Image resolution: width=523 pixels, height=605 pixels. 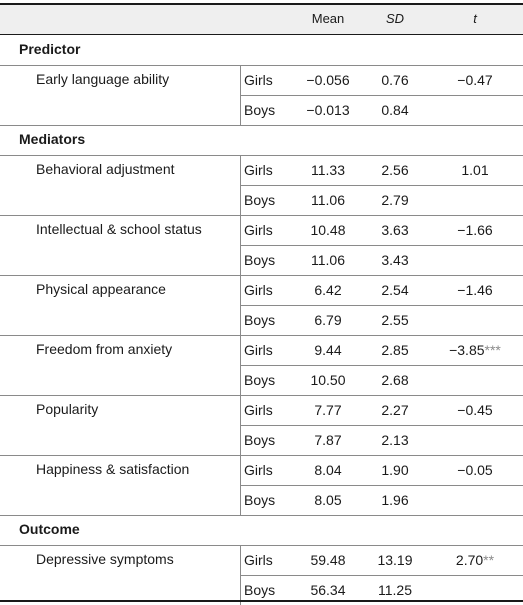 I want to click on cell-t-value: −0.47, so click(x=475, y=80).